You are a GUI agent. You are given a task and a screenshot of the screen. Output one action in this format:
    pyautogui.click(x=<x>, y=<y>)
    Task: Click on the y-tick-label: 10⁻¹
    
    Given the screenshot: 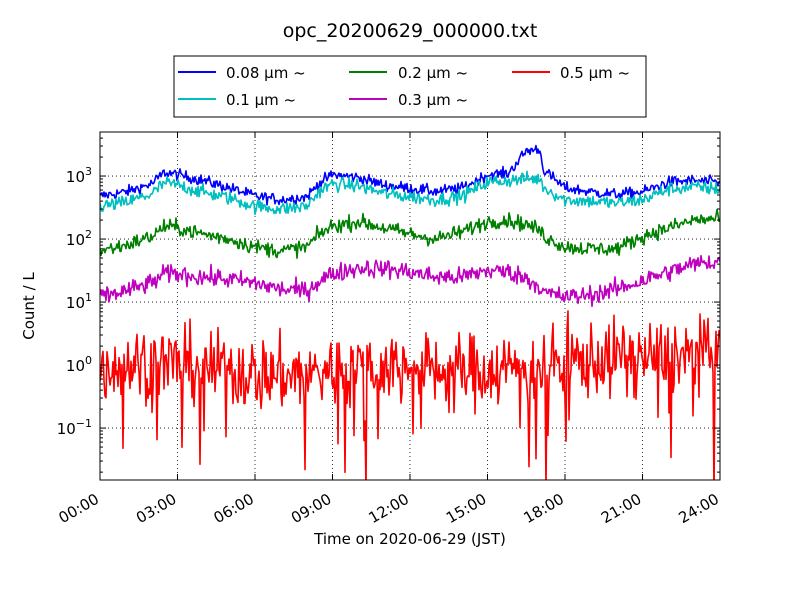 What is the action you would take?
    pyautogui.click(x=74, y=427)
    